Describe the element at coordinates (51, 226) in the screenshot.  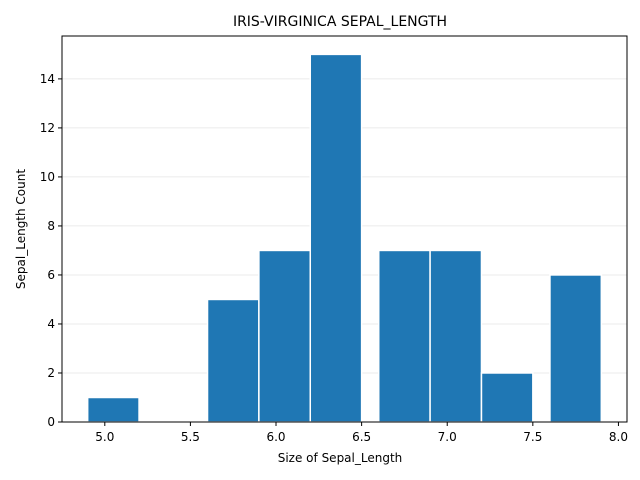
I see `y-tick-label: 8` at that location.